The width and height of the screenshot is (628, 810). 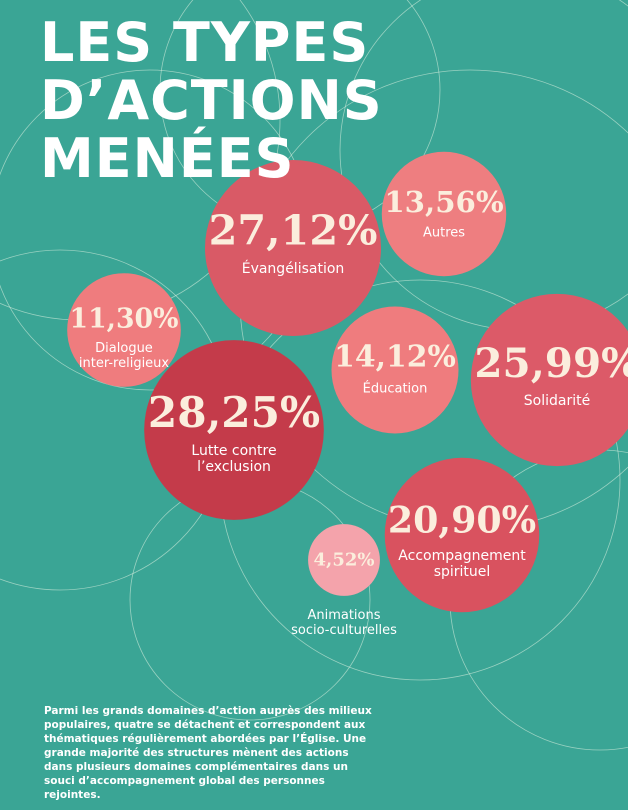 I want to click on title-line: MENÉES, so click(x=167, y=158).